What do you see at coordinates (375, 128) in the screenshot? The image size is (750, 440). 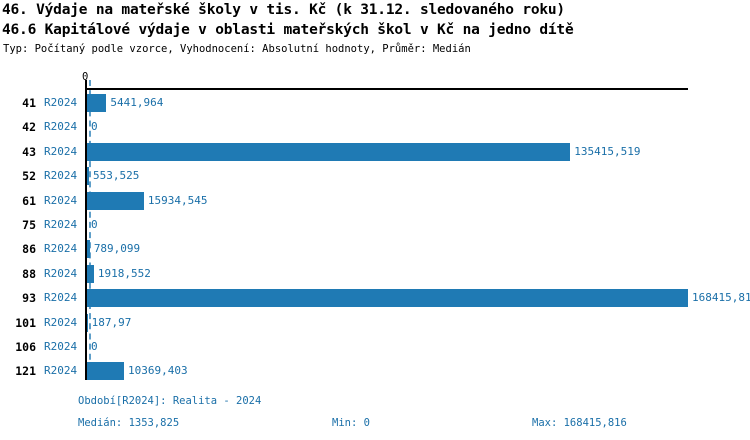 I see `bar-row: 42 R2024 0` at bounding box center [375, 128].